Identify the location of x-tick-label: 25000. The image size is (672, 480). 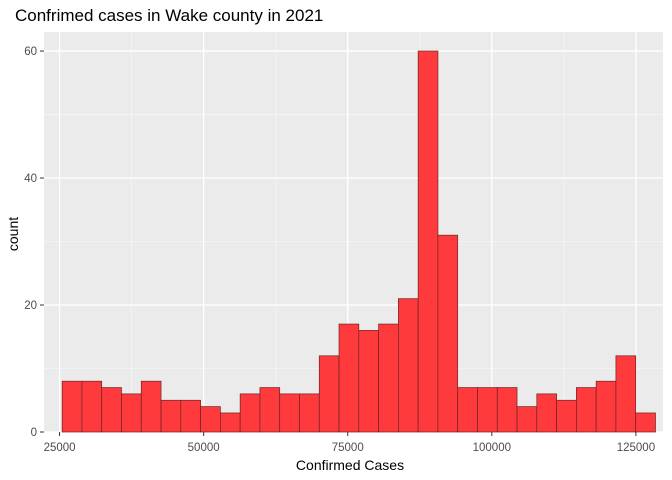
(60, 448).